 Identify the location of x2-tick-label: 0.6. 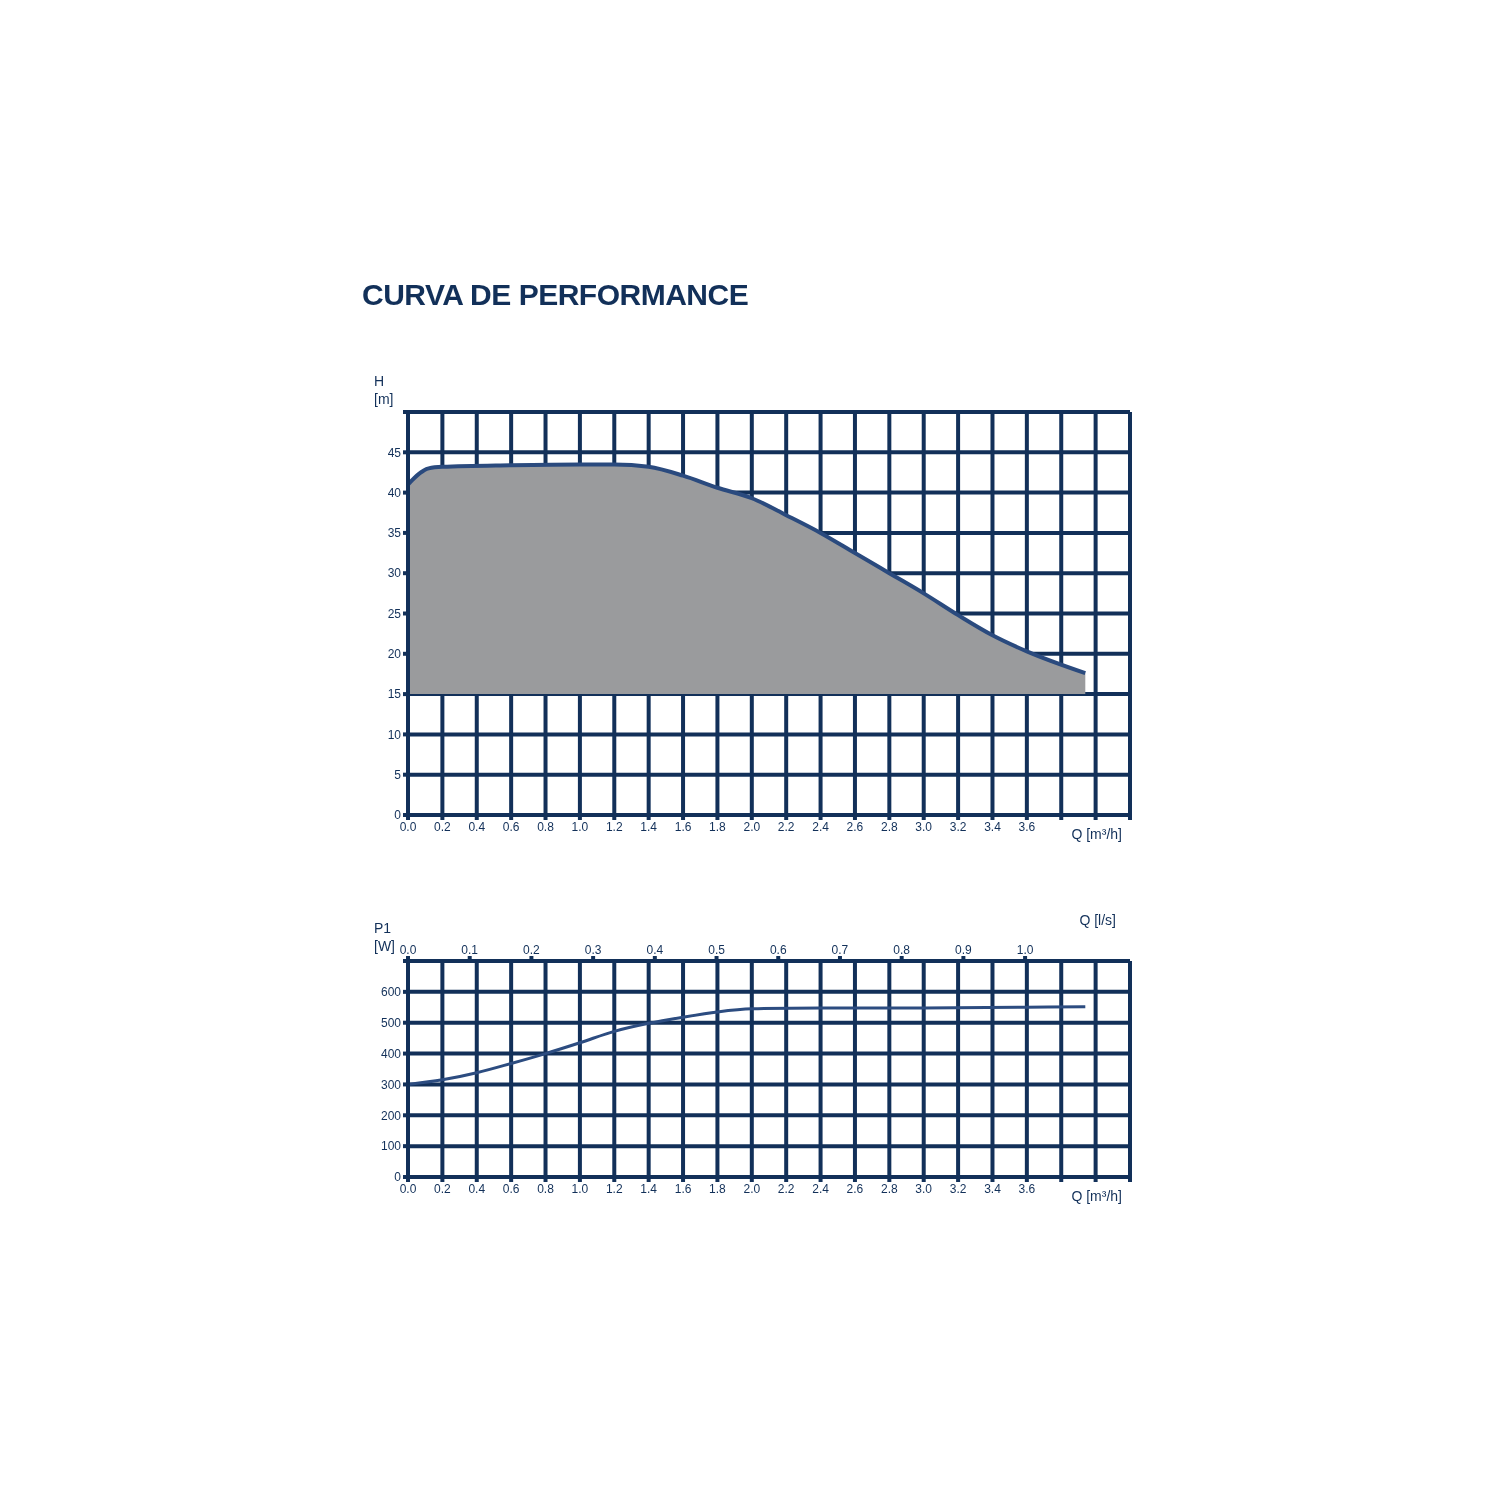
(778, 950).